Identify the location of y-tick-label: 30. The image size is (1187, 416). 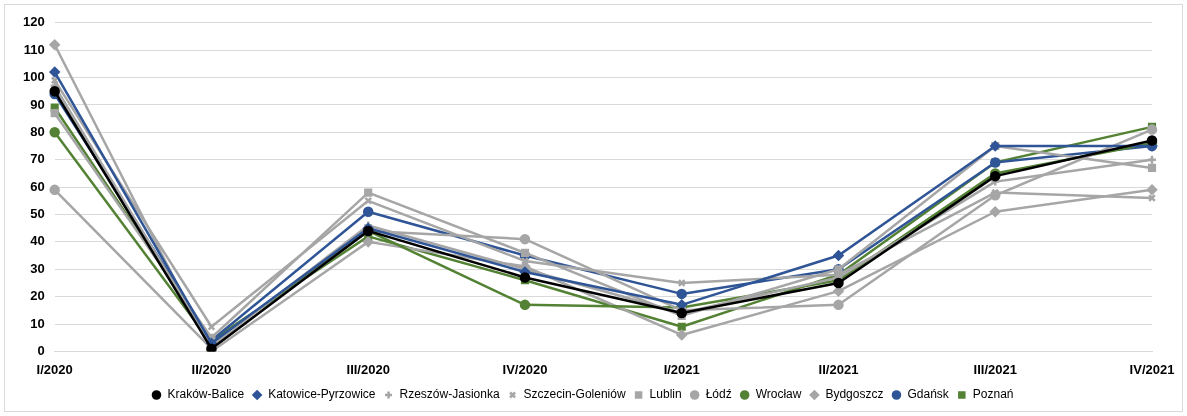
(37, 268).